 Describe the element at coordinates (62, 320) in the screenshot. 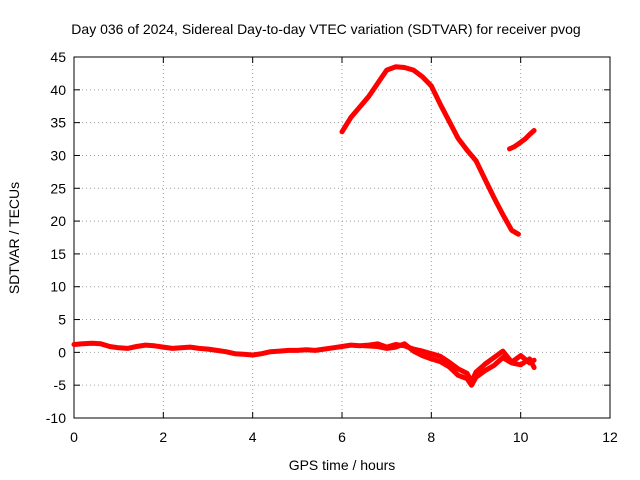

I see `y-tick-label: 5` at that location.